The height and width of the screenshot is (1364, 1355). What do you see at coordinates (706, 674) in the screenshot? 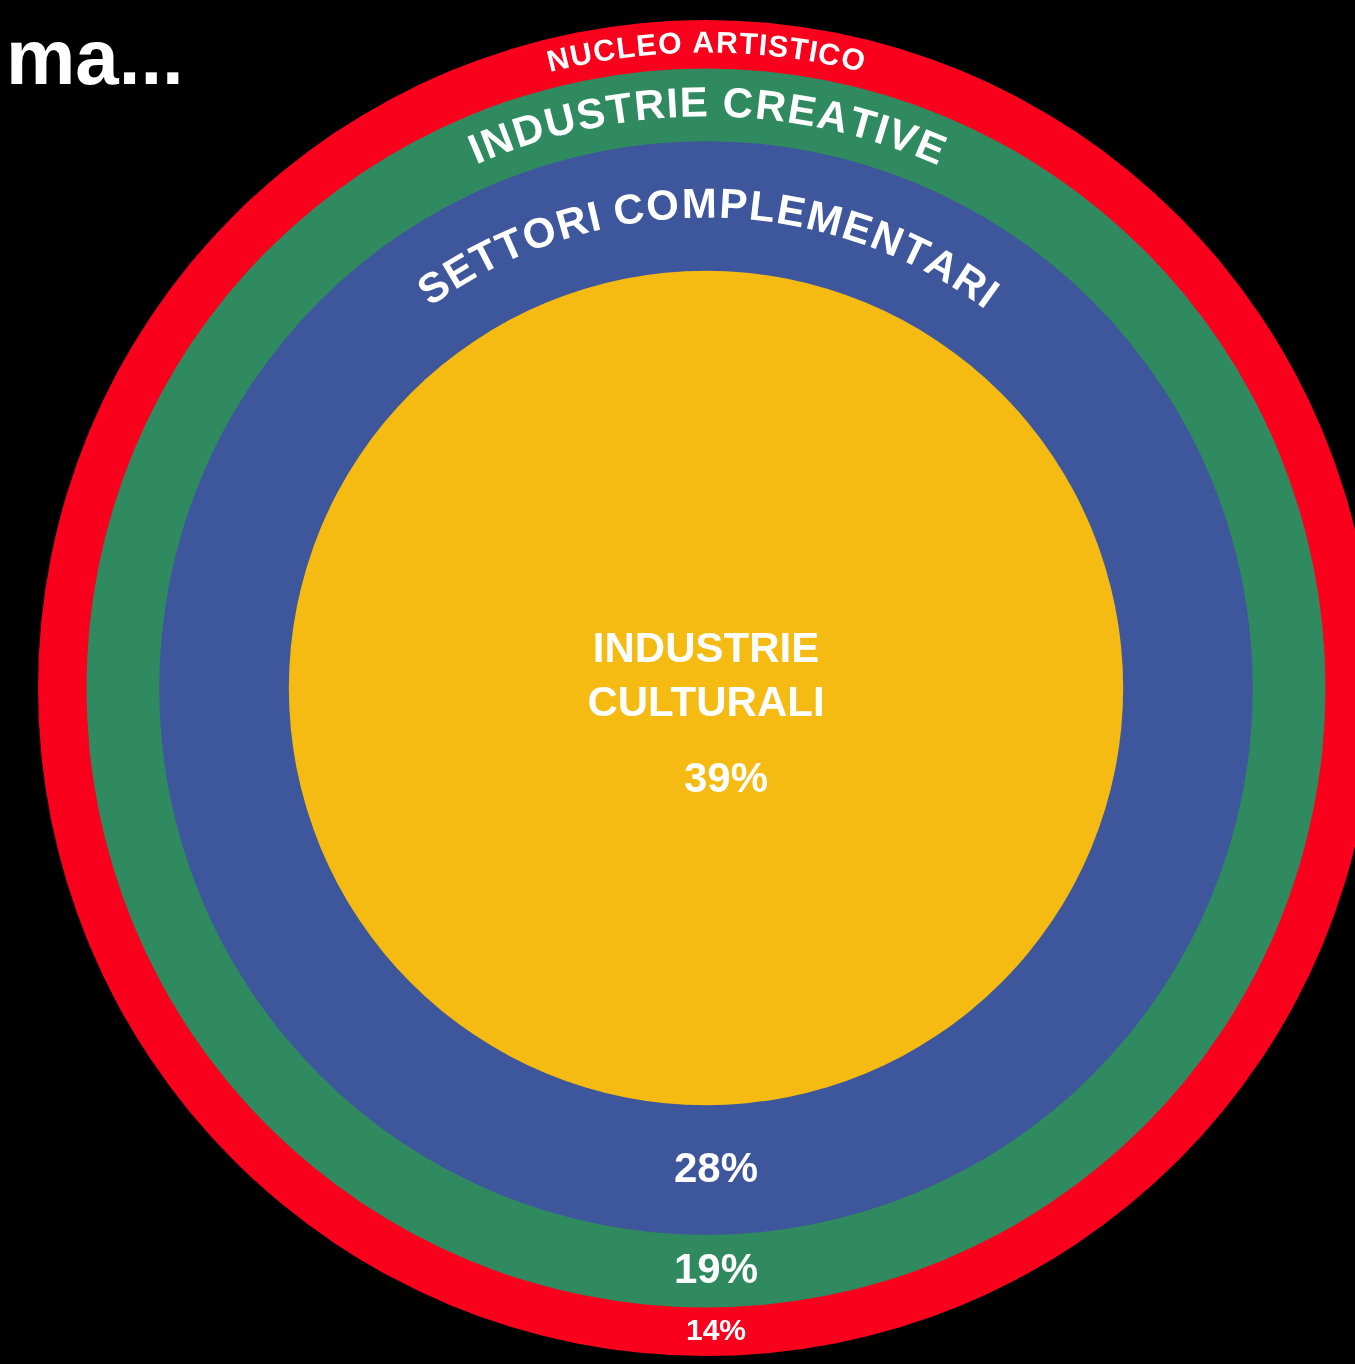
I see `category-label: INDUSTRIE CULTURALI` at bounding box center [706, 674].